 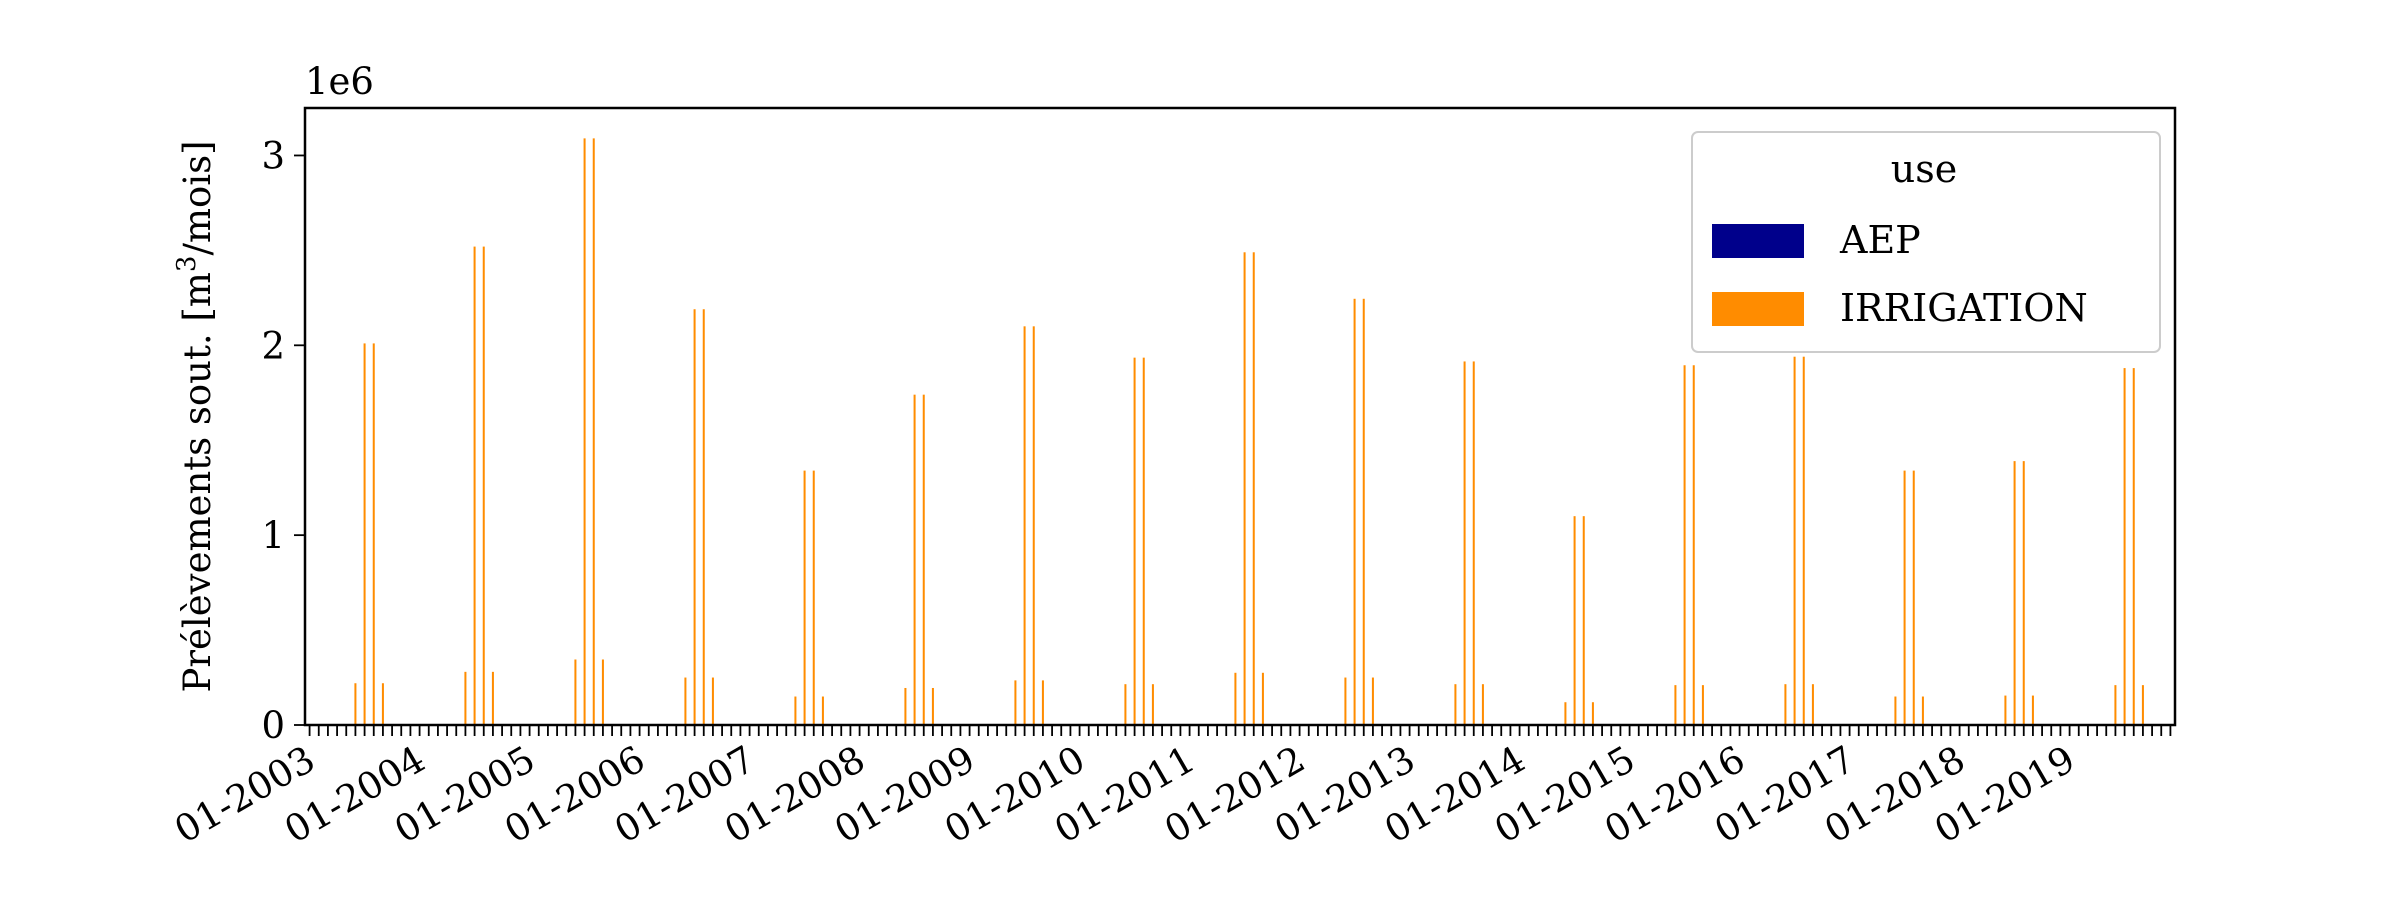 What do you see at coordinates (1235, 698) in the screenshot?
I see `bar-irrigation-2011-jun` at bounding box center [1235, 698].